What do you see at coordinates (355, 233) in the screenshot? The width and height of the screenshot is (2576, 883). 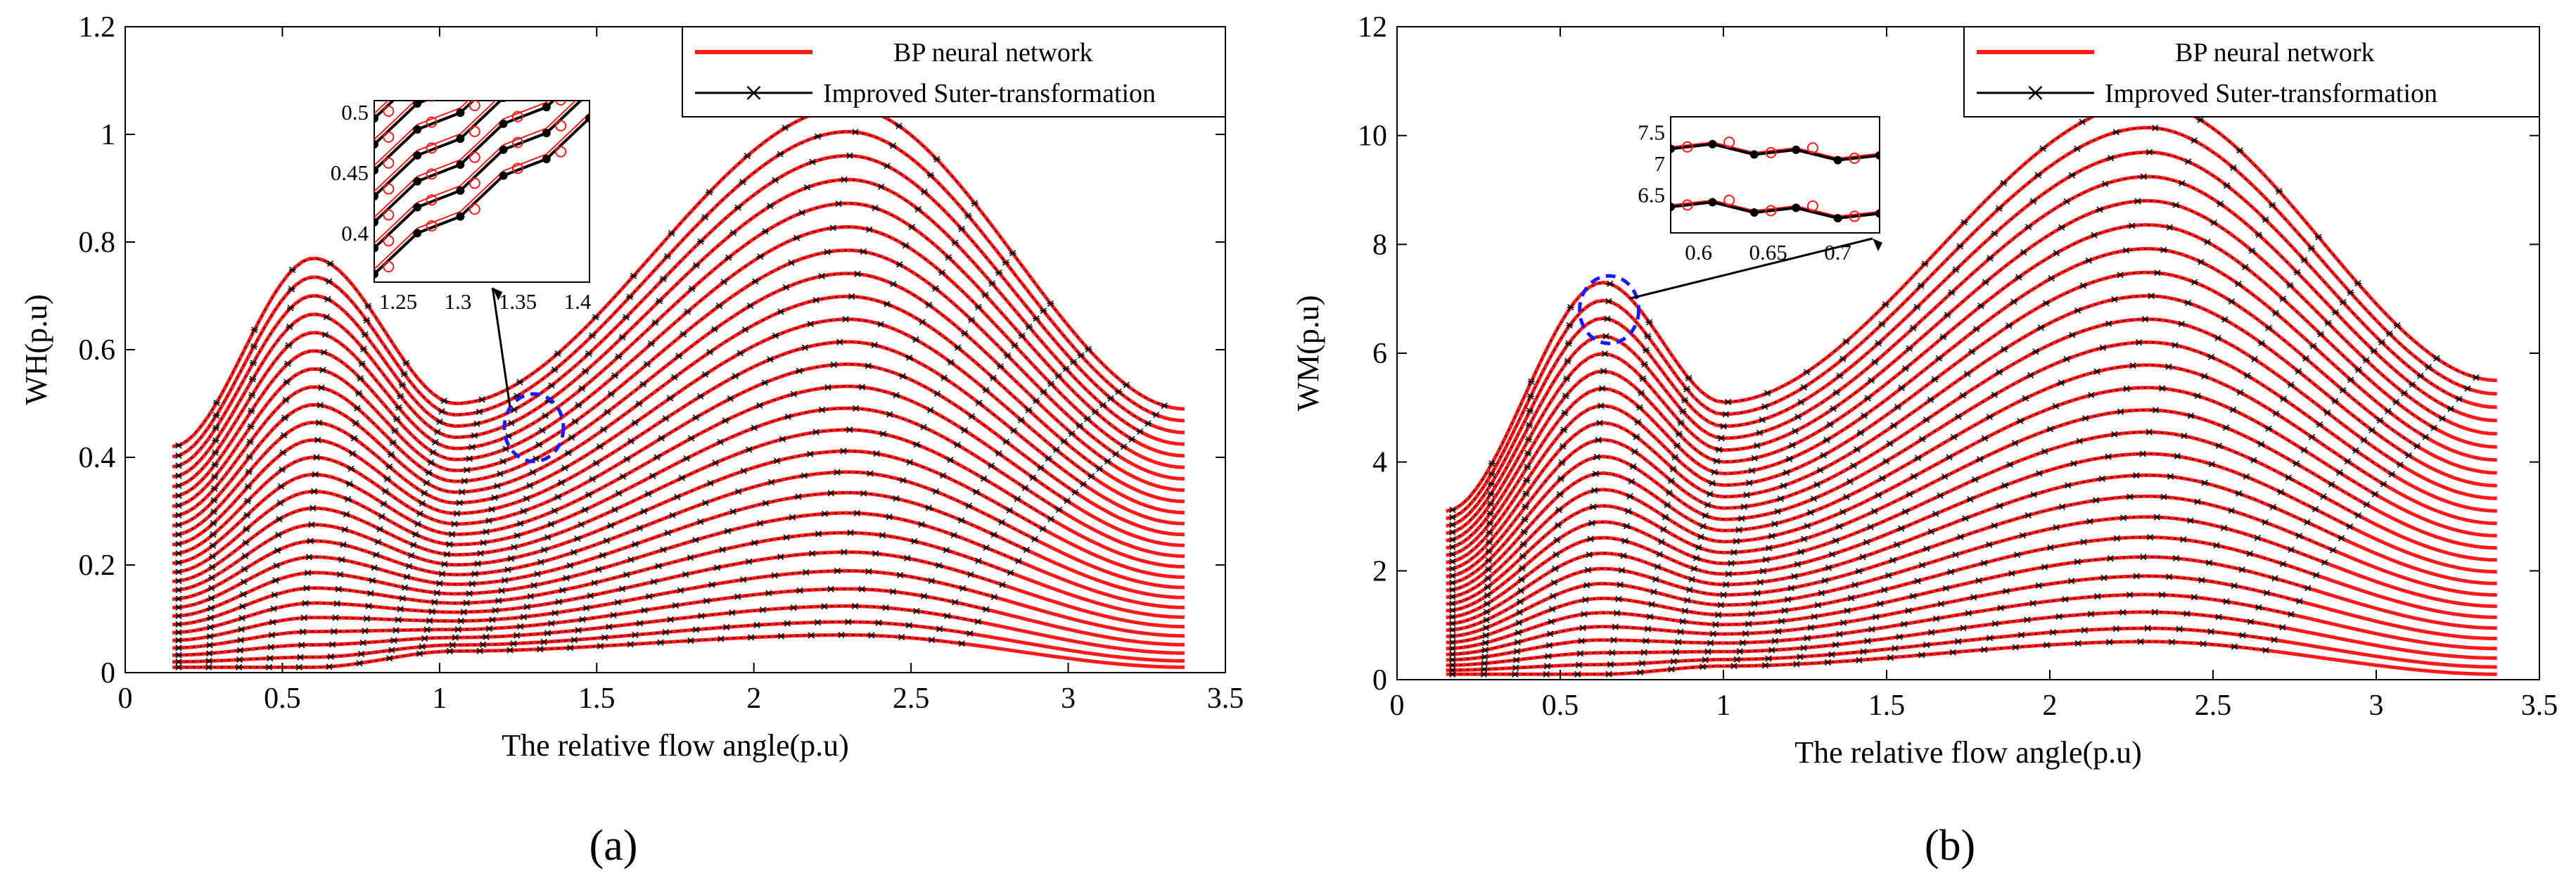 I see `inset-y-tick-label-a: 0.4` at bounding box center [355, 233].